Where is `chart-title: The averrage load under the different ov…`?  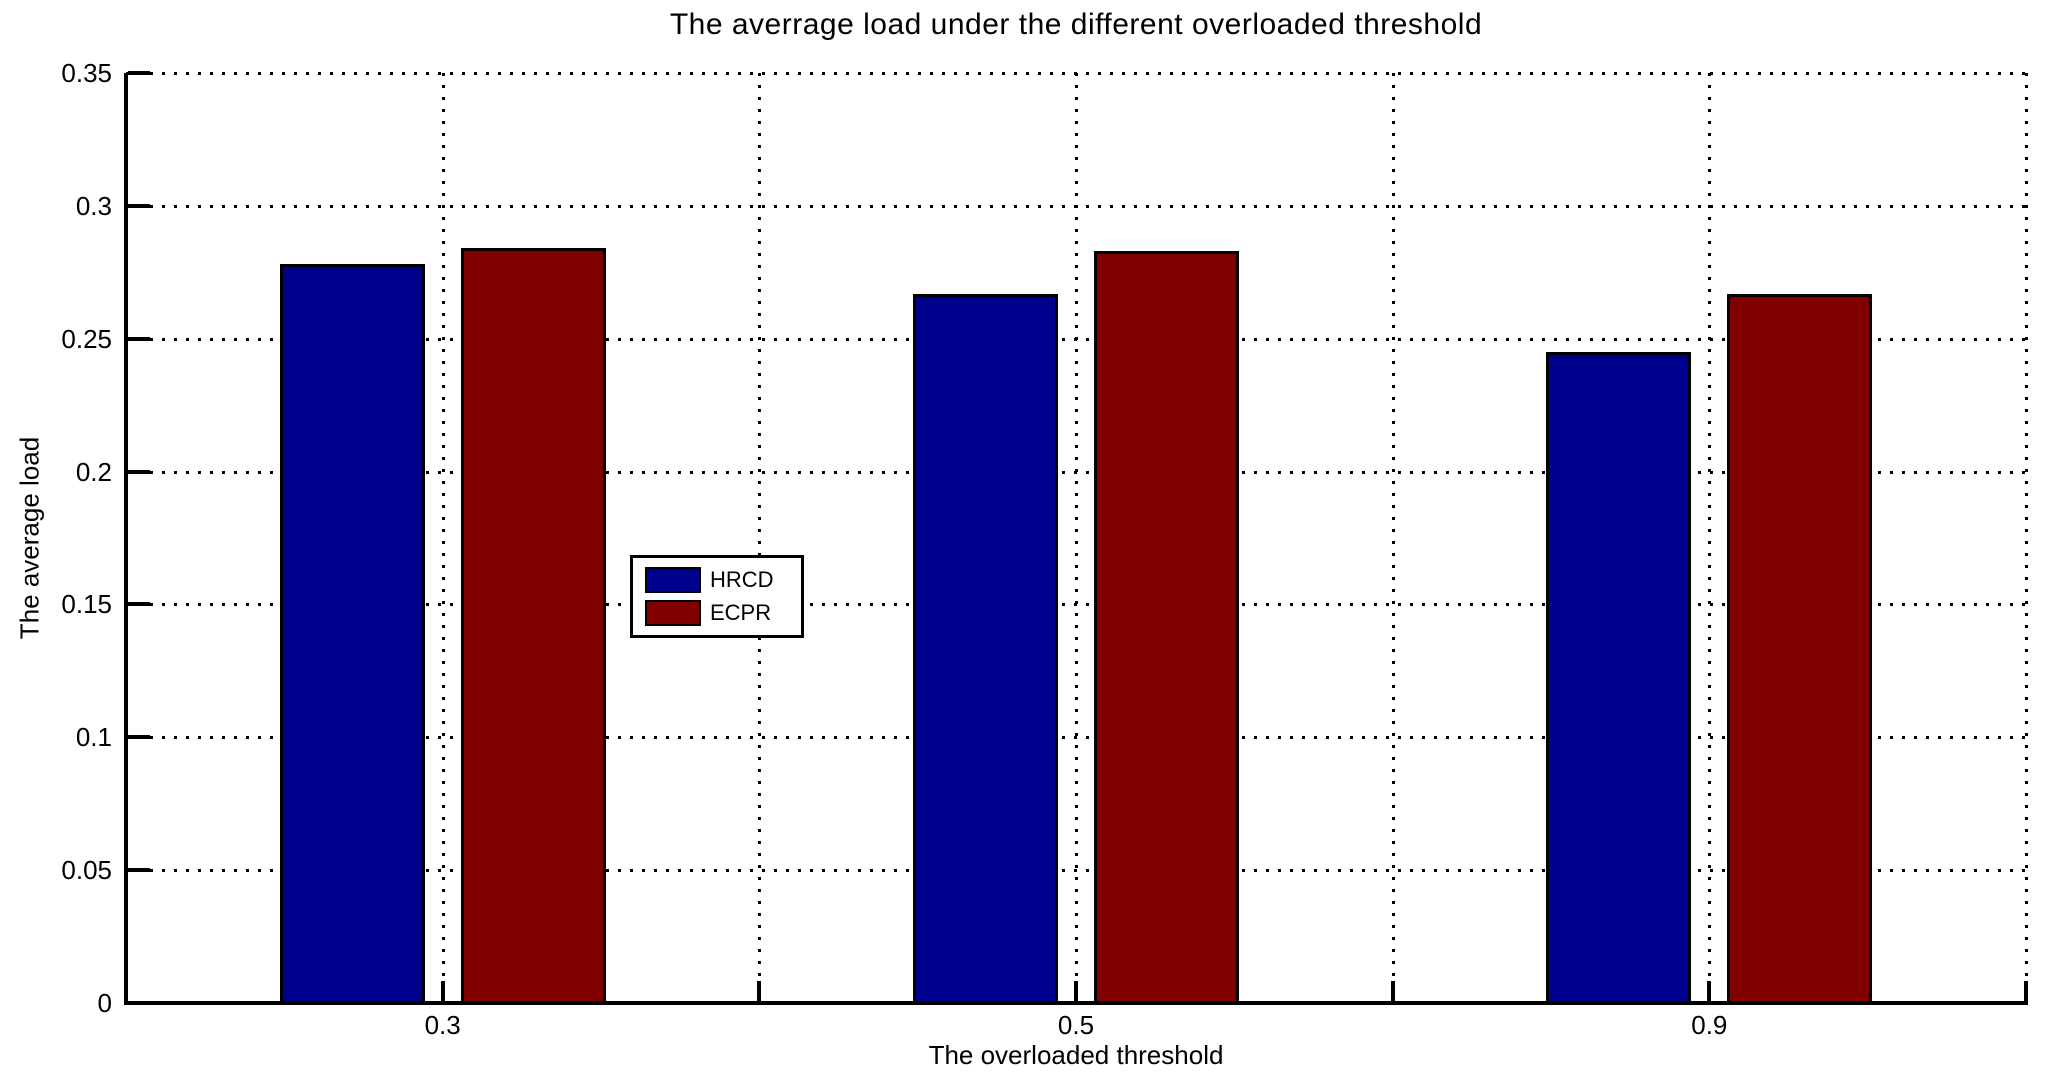
chart-title: The averrage load under the different ov… is located at coordinates (1076, 24).